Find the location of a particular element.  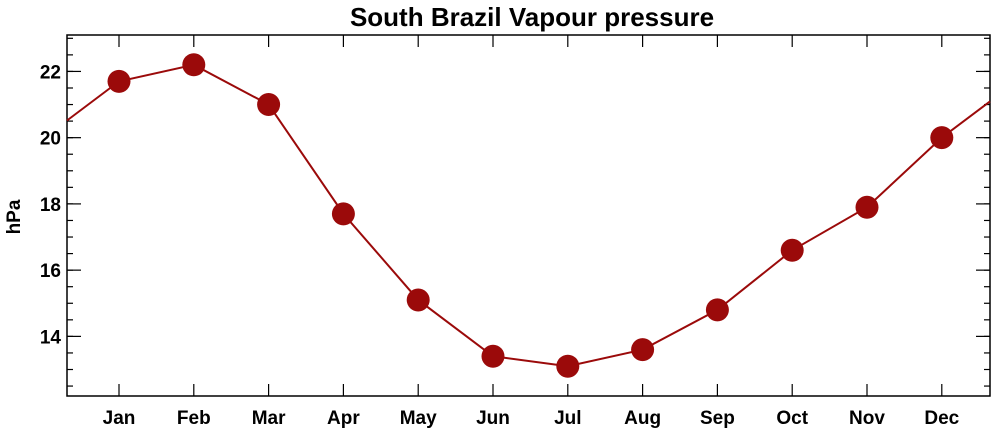

data-point-nov is located at coordinates (867, 207).